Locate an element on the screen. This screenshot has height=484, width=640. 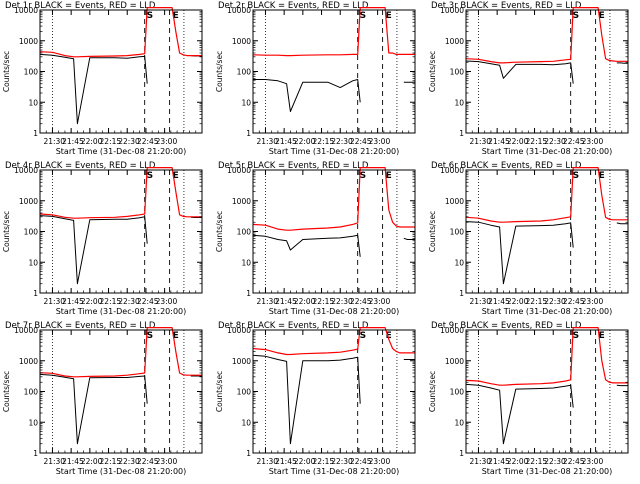
panel-title: Det 5r BLACK = Events, RED = LLD is located at coordinates (293, 166).